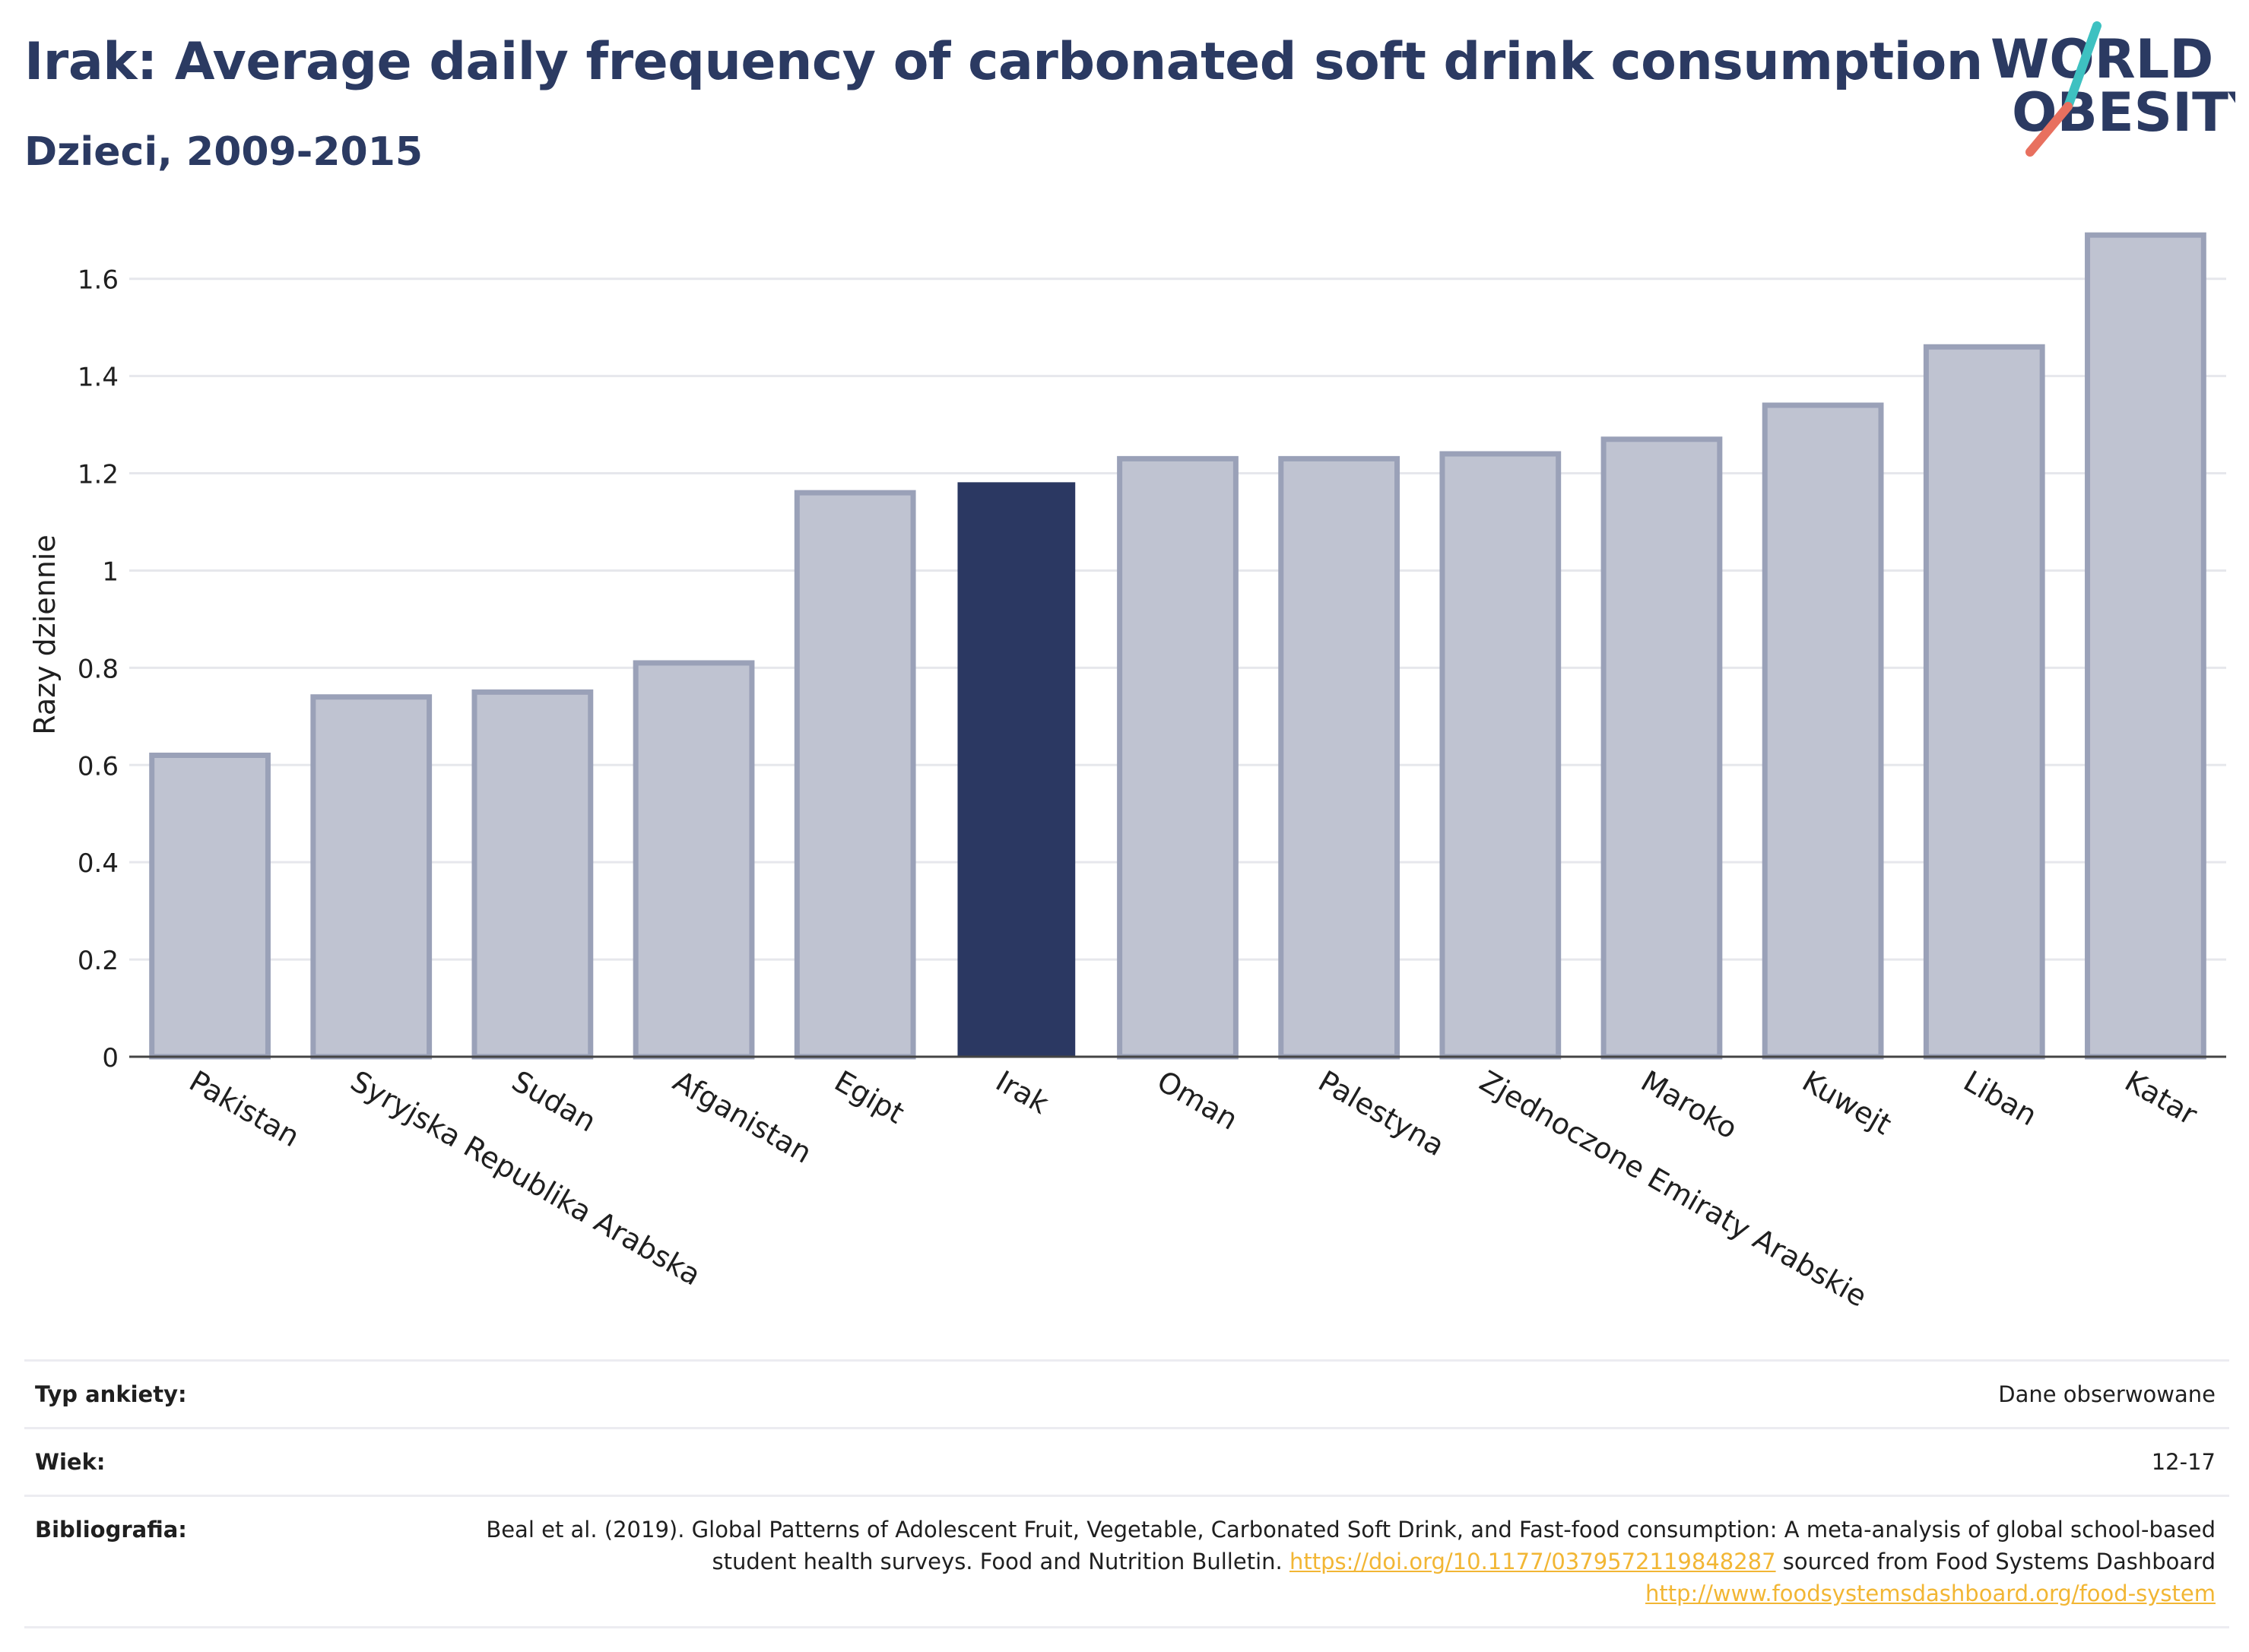 The height and width of the screenshot is (1652, 2249). Describe the element at coordinates (210, 906) in the screenshot. I see `bar-pakistan` at that location.